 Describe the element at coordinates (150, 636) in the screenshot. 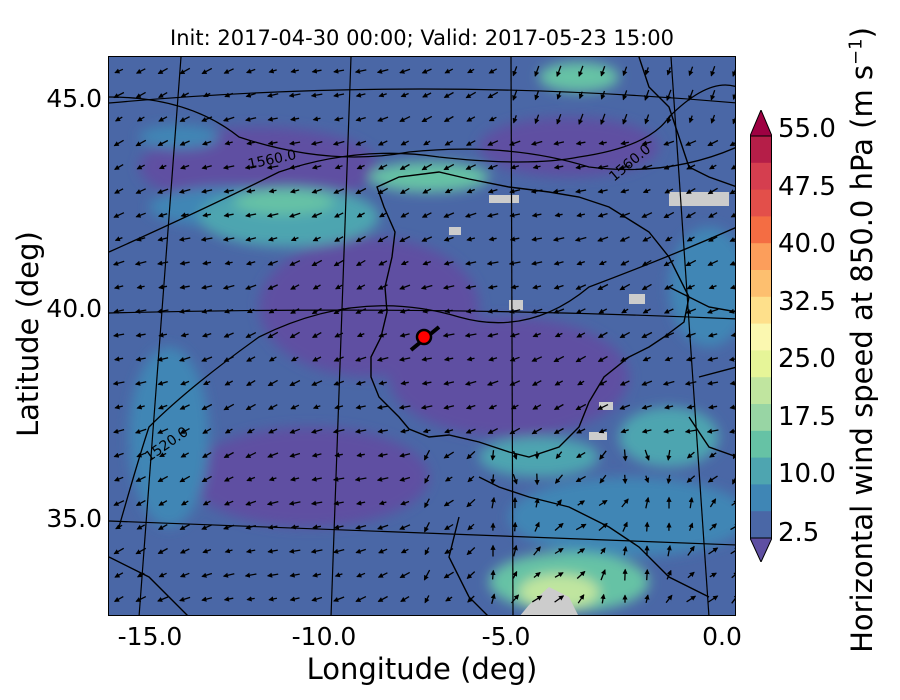

I see `x-tick: -15.0` at that location.